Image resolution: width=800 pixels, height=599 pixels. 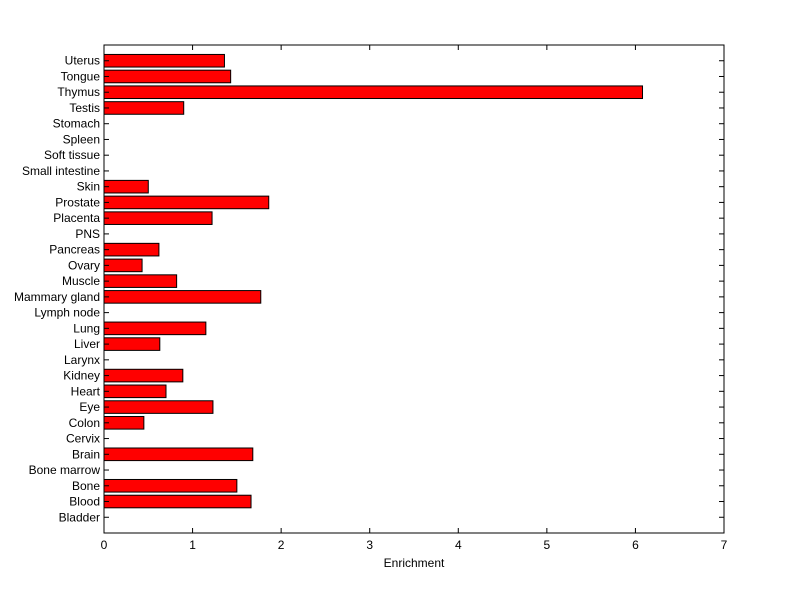 What do you see at coordinates (76, 124) in the screenshot?
I see `y-tick-label: Stomach` at bounding box center [76, 124].